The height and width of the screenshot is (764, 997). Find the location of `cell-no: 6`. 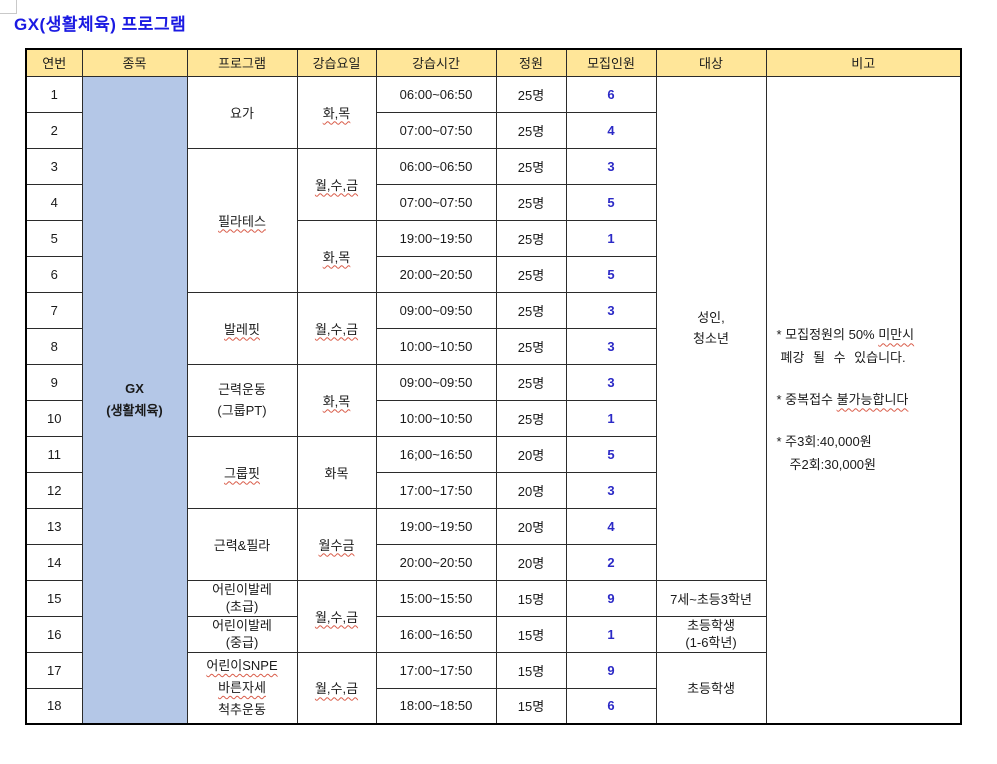

cell-no: 6 is located at coordinates (54, 274).